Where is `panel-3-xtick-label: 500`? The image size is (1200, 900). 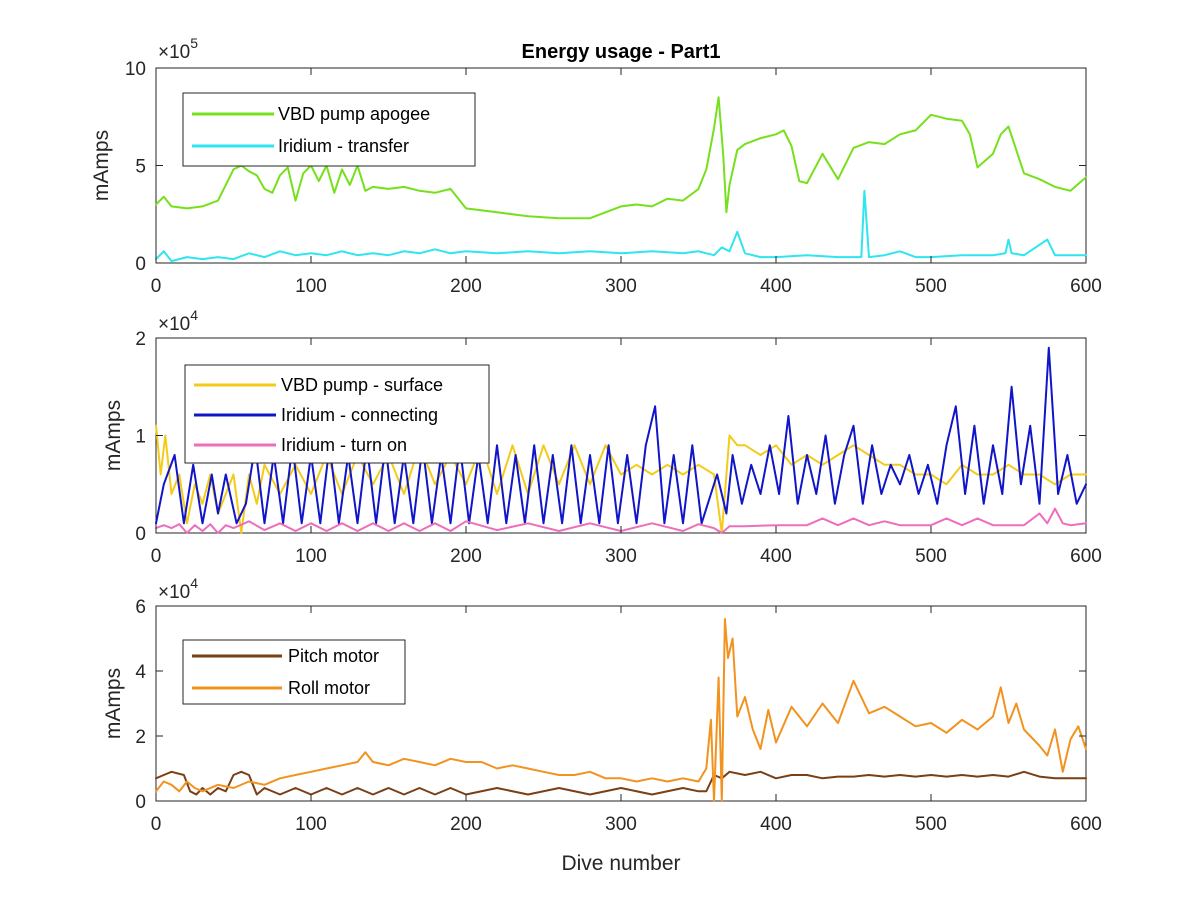 panel-3-xtick-label: 500 is located at coordinates (931, 824).